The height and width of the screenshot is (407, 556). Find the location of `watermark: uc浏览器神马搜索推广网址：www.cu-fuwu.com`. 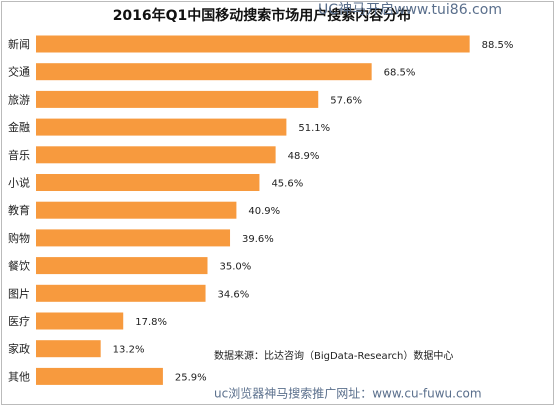

watermark: uc浏览器神马搜索推广网址：www.cu-fuwu.com is located at coordinates (348, 393).